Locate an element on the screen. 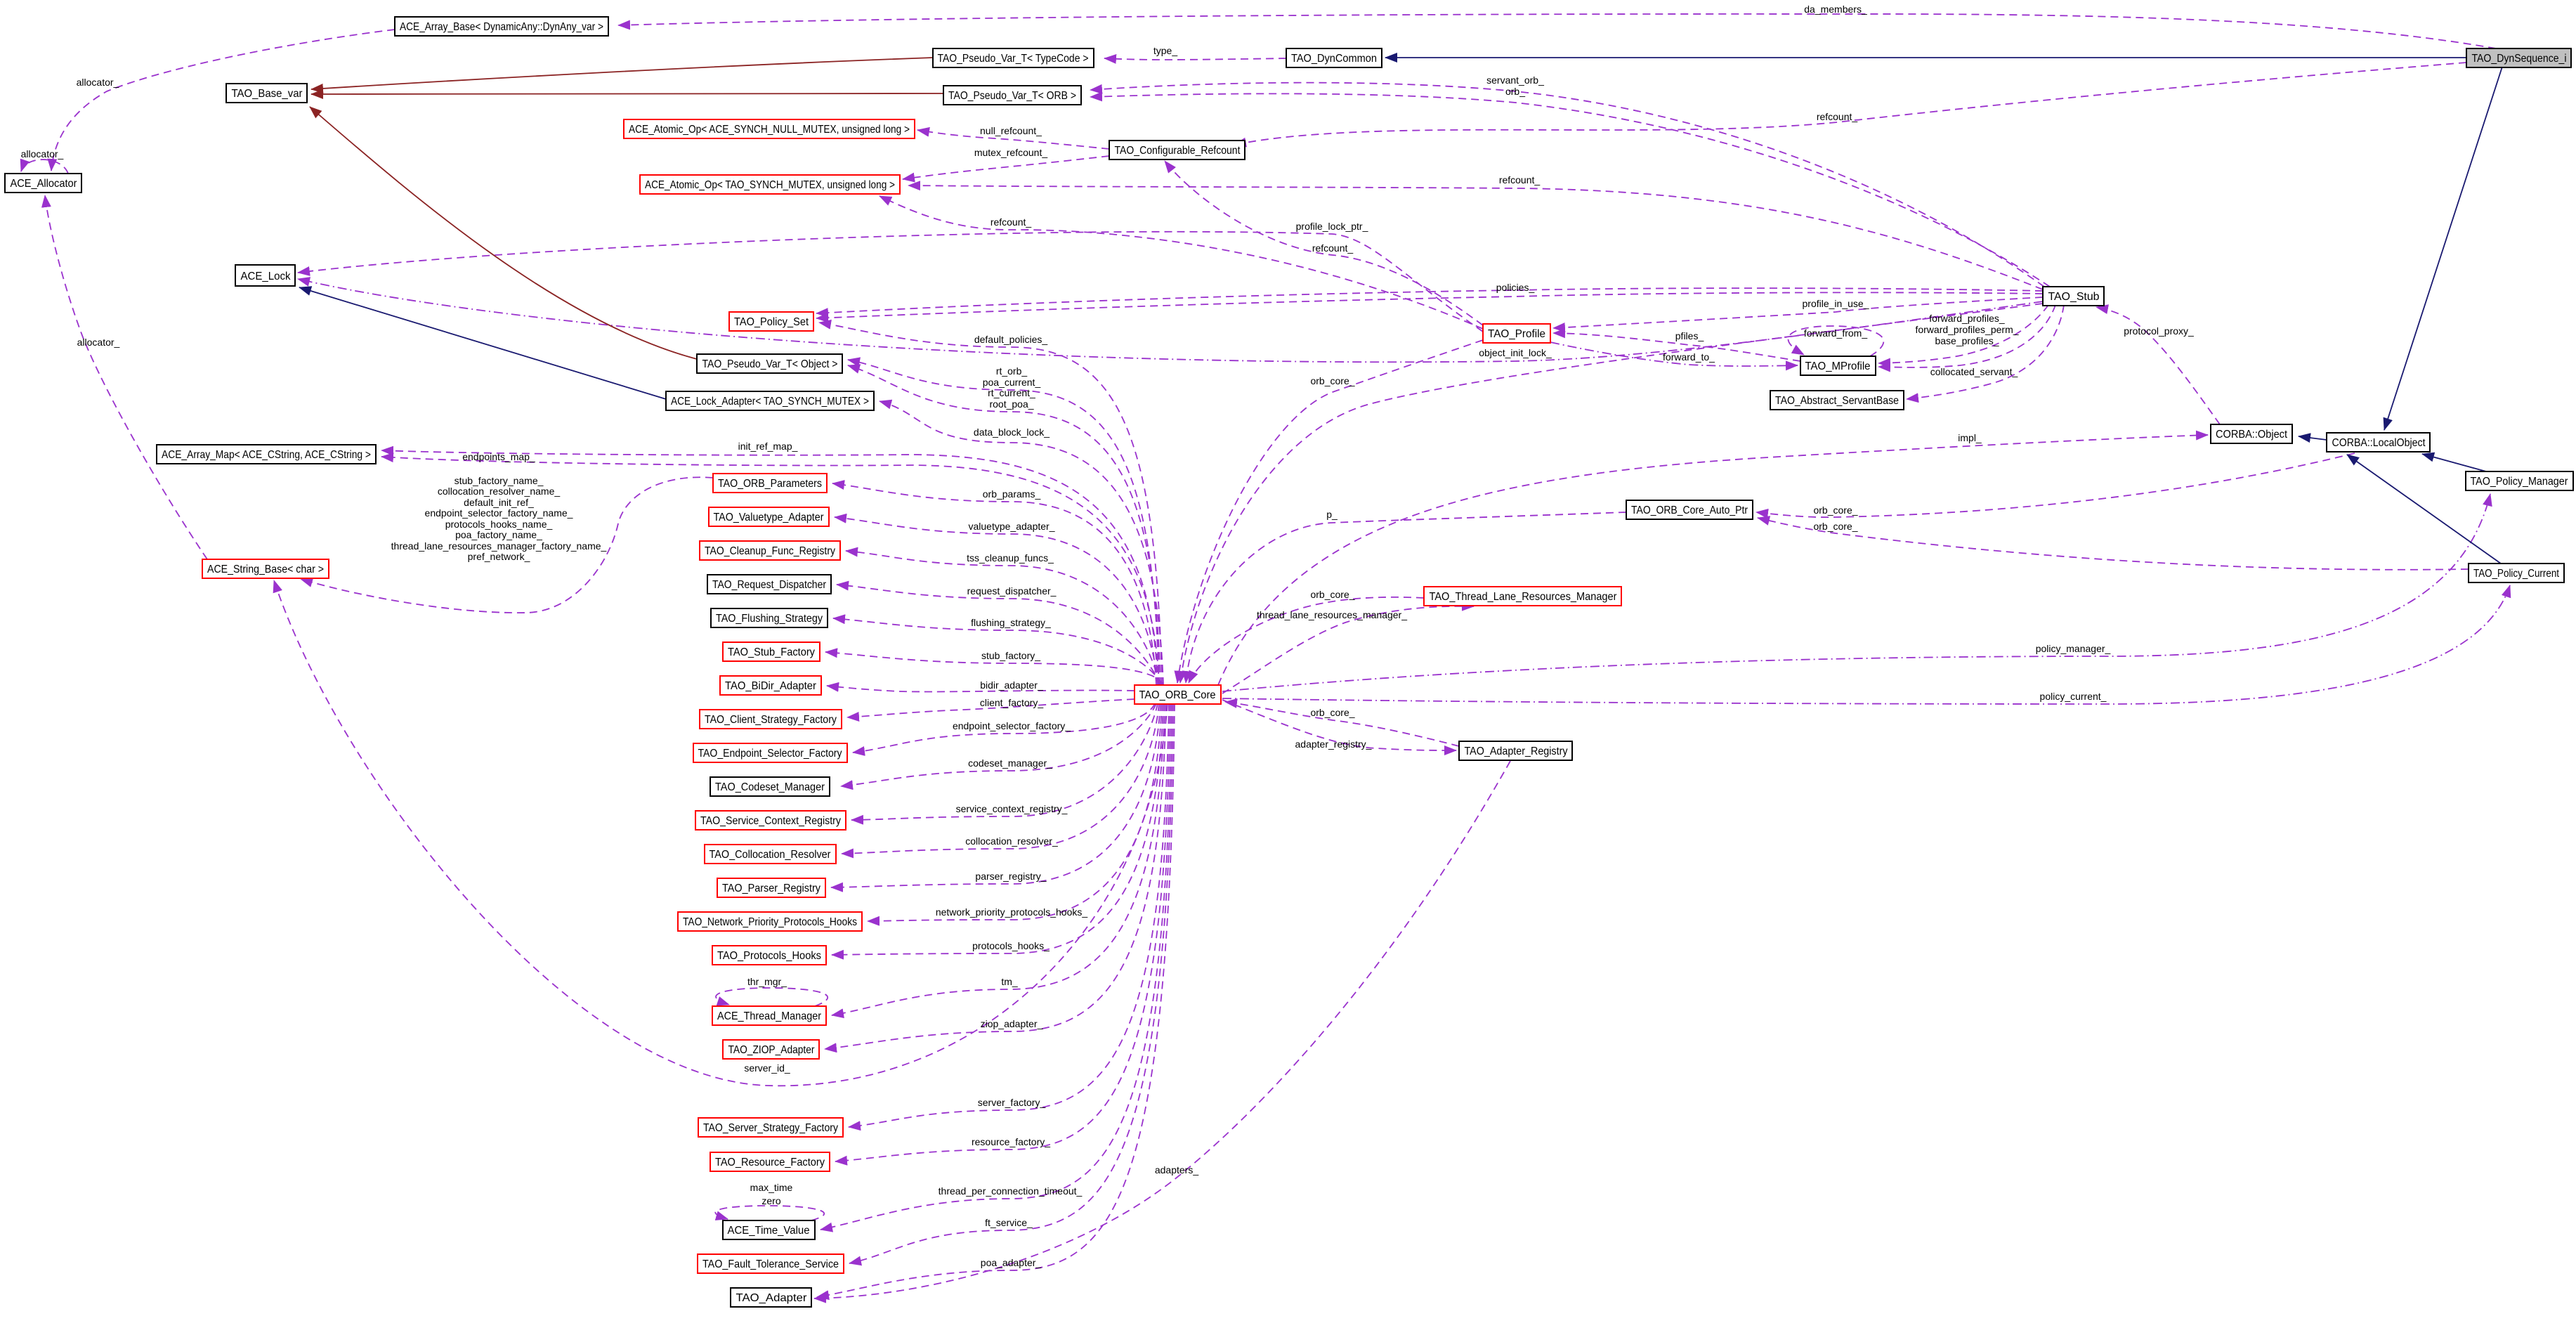 Image resolution: width=2576 pixels, height=1335 pixels. svg-text: rt_orb_ is located at coordinates (1012, 371).